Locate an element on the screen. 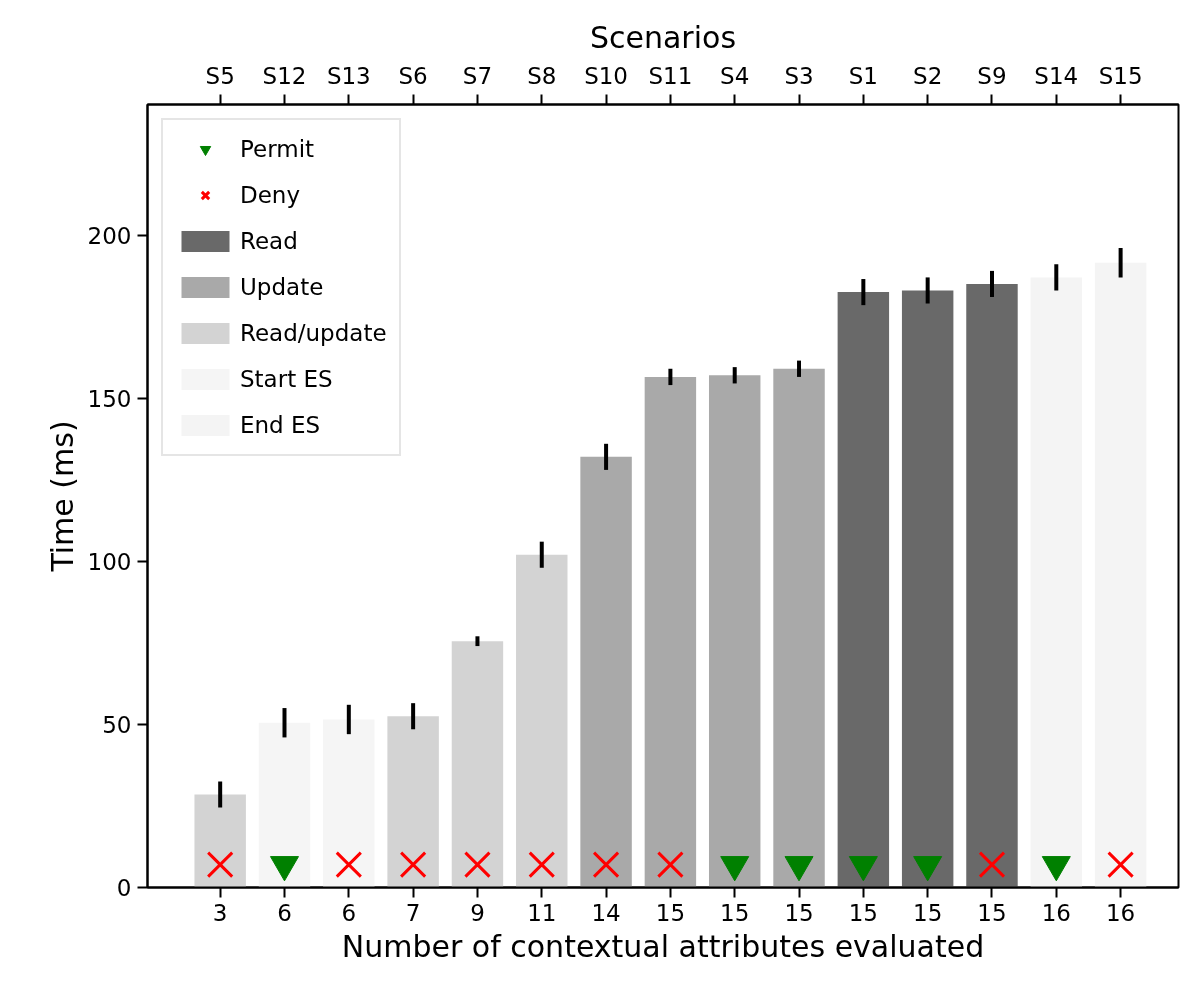 The width and height of the screenshot is (1193, 986). legend-label: Update is located at coordinates (282, 287).